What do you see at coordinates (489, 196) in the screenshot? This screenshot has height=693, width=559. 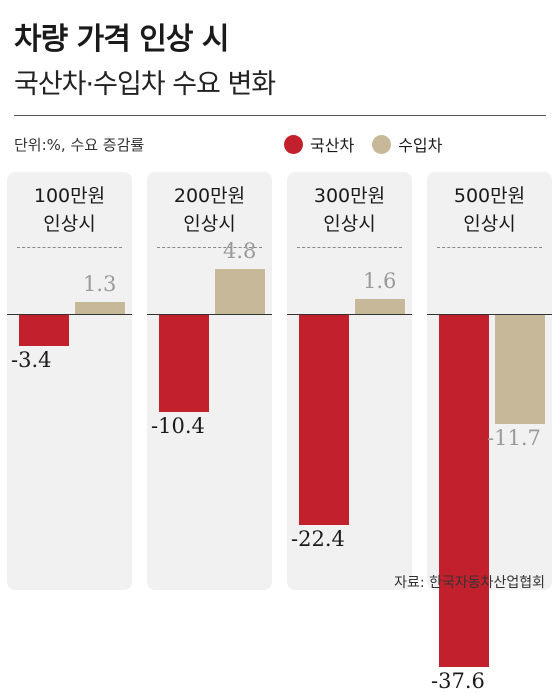 I see `category-label-line: 500만원` at bounding box center [489, 196].